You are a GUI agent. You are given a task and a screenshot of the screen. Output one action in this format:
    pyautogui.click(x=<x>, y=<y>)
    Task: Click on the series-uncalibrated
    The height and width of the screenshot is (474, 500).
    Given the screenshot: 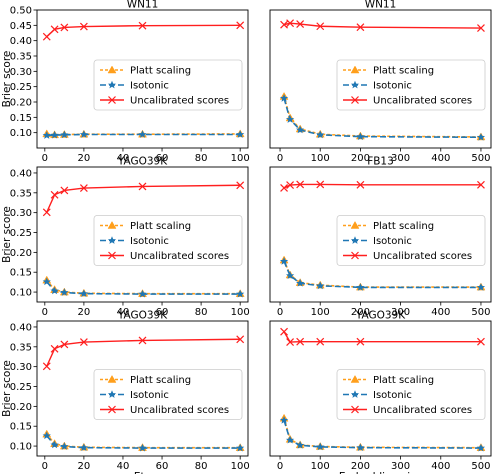 What is the action you would take?
    pyautogui.click(x=143, y=353)
    